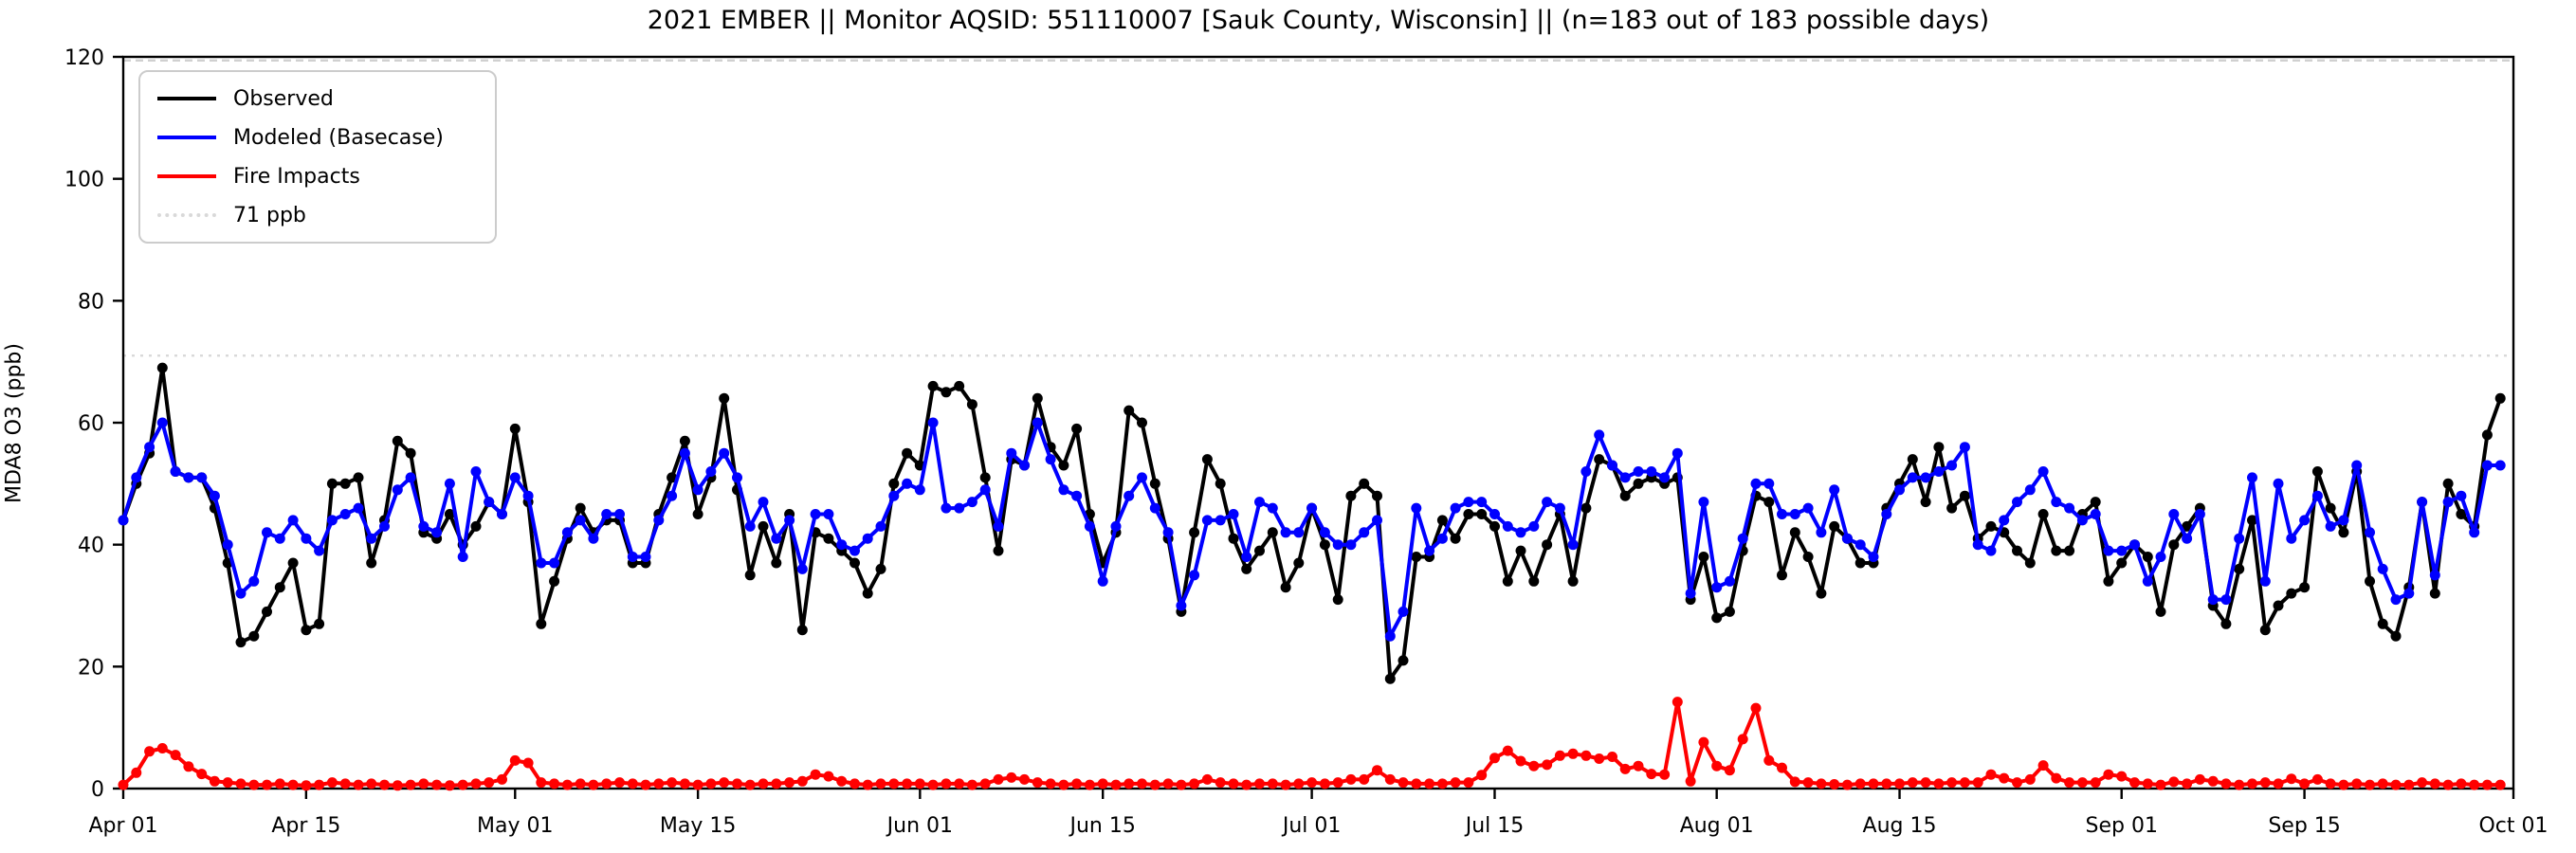 The image size is (2576, 853). I want to click on y-tick-label: 80, so click(91, 302).